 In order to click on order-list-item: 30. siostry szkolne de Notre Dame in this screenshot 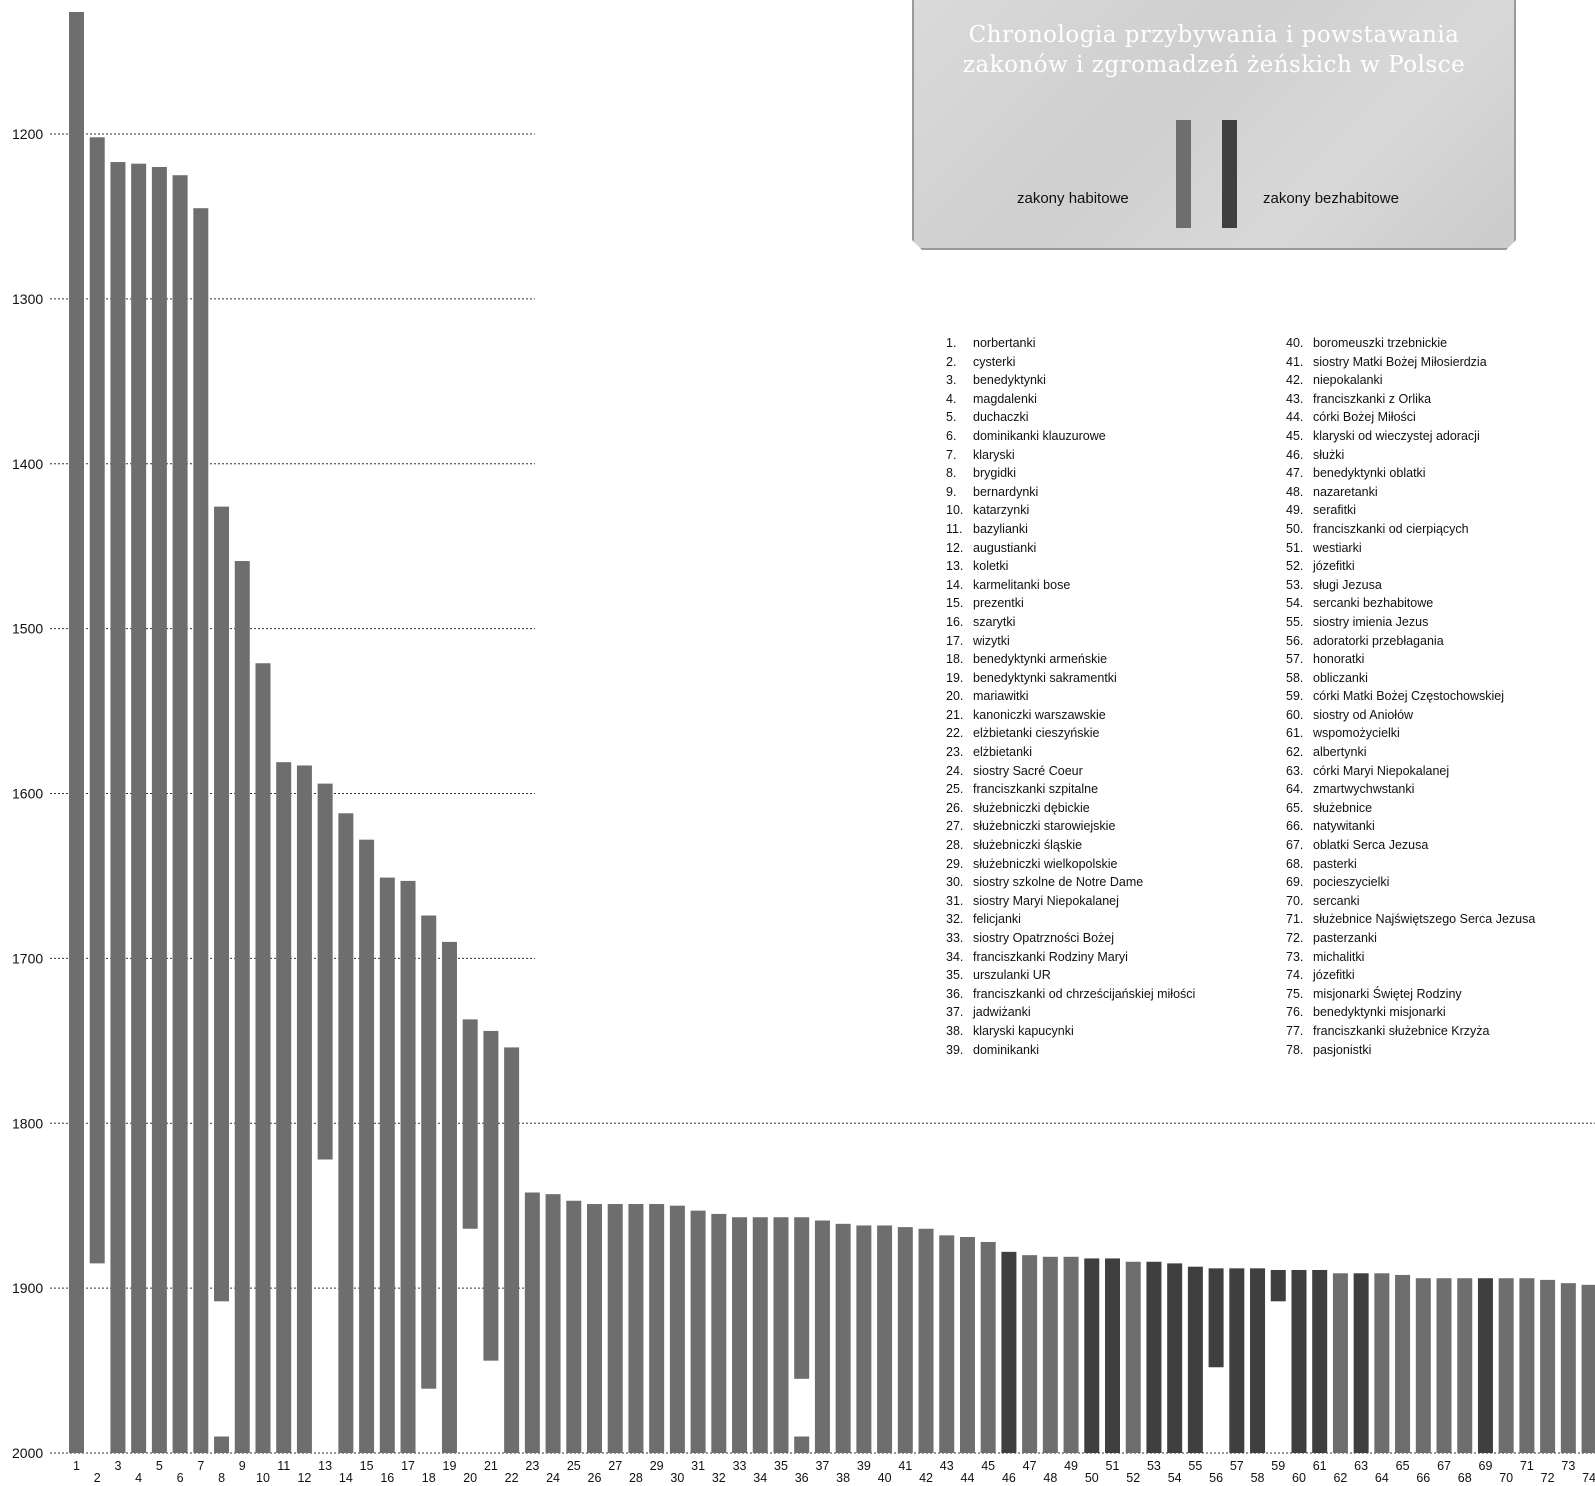, I will do `click(1070, 882)`.